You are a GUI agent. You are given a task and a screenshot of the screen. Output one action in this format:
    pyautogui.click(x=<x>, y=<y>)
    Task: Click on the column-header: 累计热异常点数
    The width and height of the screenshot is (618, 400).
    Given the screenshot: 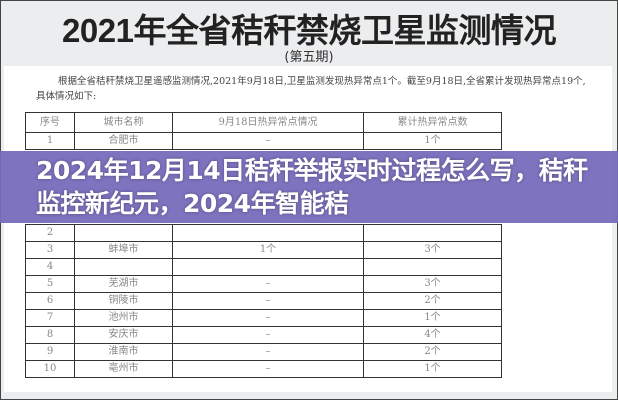 What is the action you would take?
    pyautogui.click(x=432, y=122)
    